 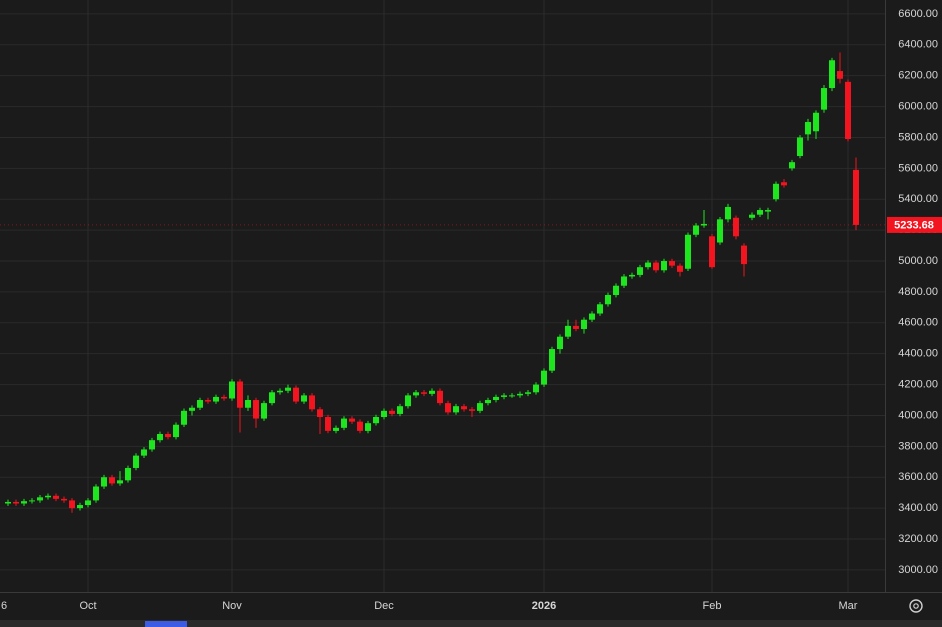 I want to click on y-tick-label: 4600.00, so click(x=918, y=323).